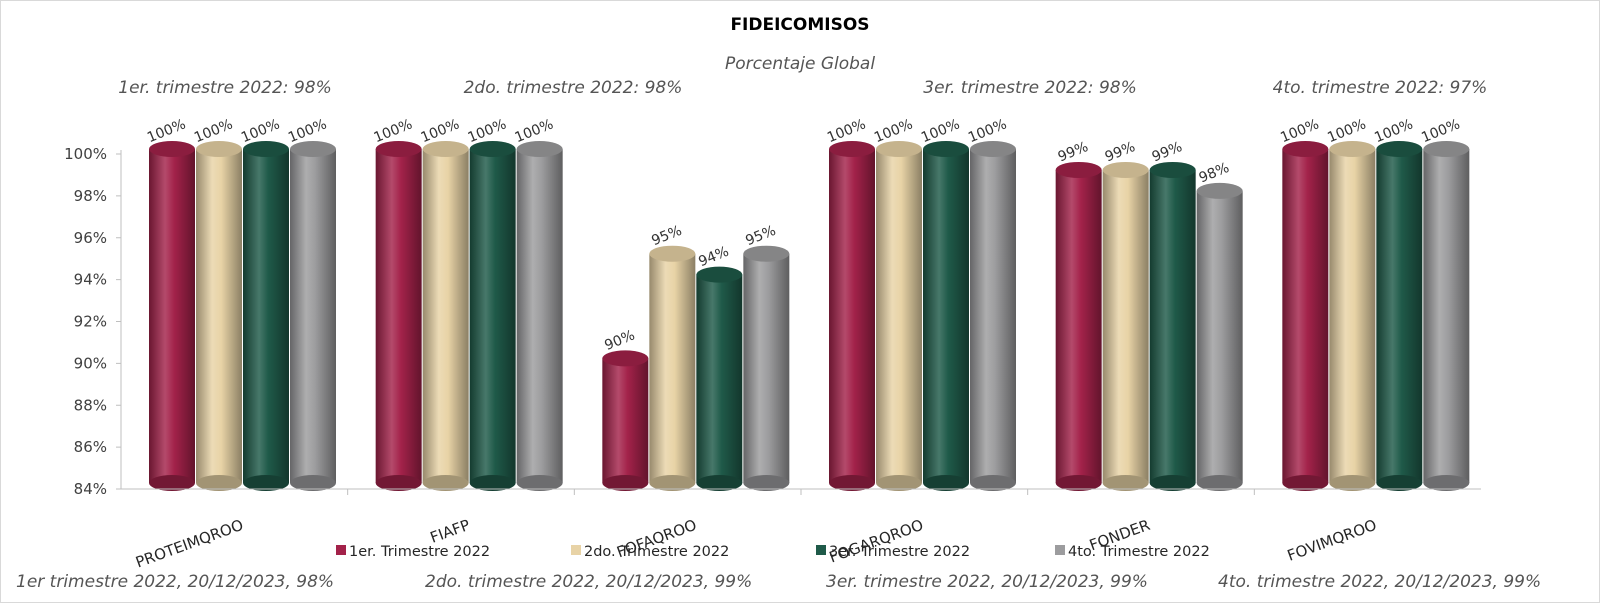 This screenshot has width=1600, height=607. Describe the element at coordinates (90, 238) in the screenshot. I see `y-tick-label: 96%` at that location.